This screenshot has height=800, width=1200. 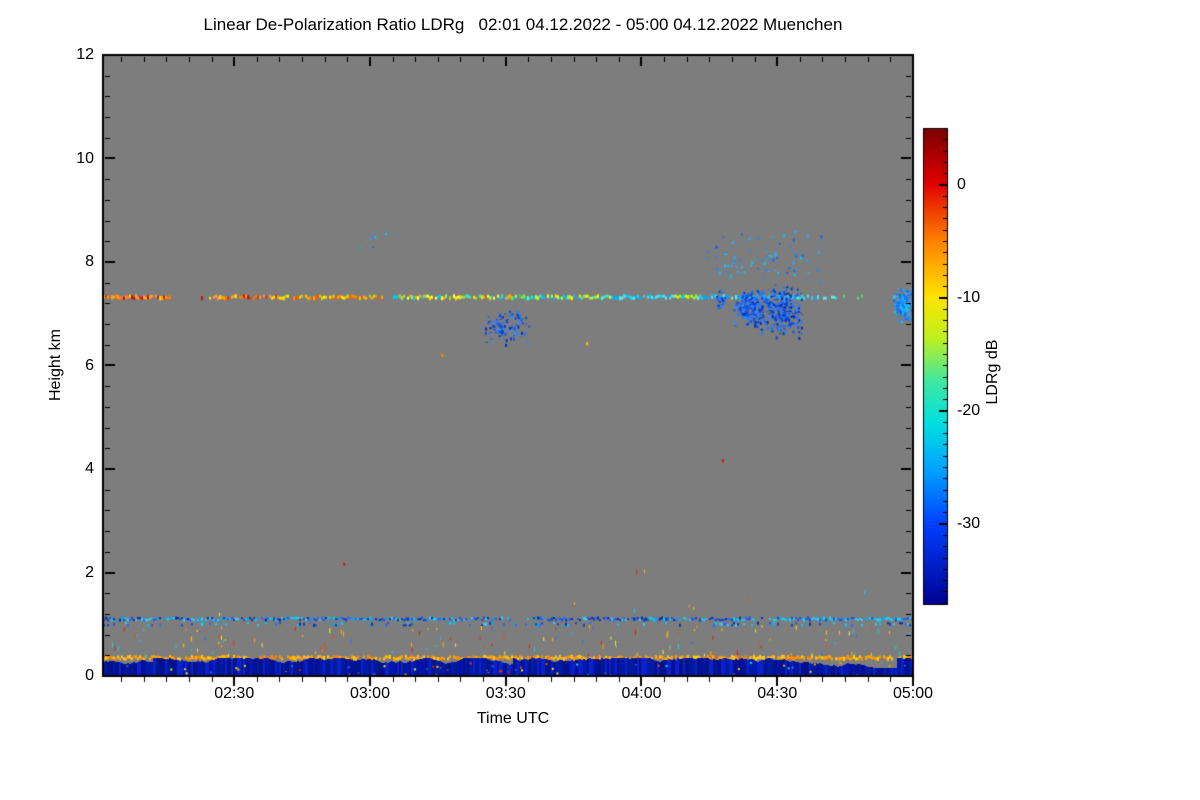 I want to click on x-tick-label: 05:00, so click(x=913, y=693).